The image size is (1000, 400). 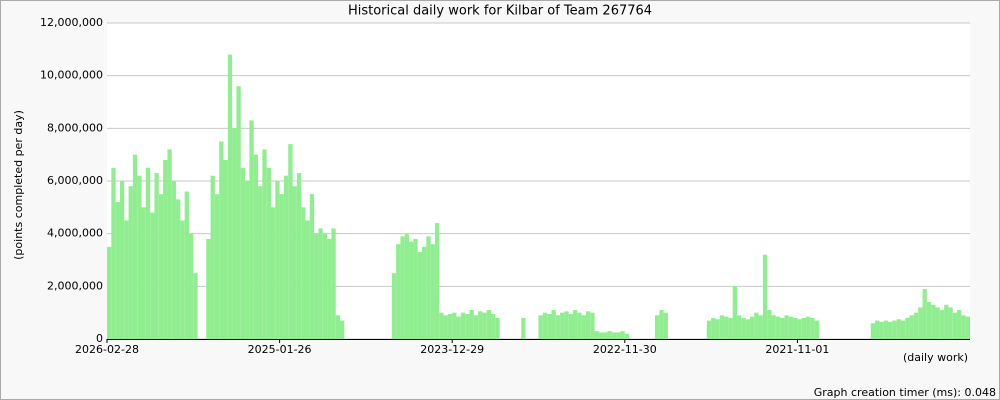 What do you see at coordinates (75, 233) in the screenshot?
I see `y-tick-label: 4,000,000` at bounding box center [75, 233].